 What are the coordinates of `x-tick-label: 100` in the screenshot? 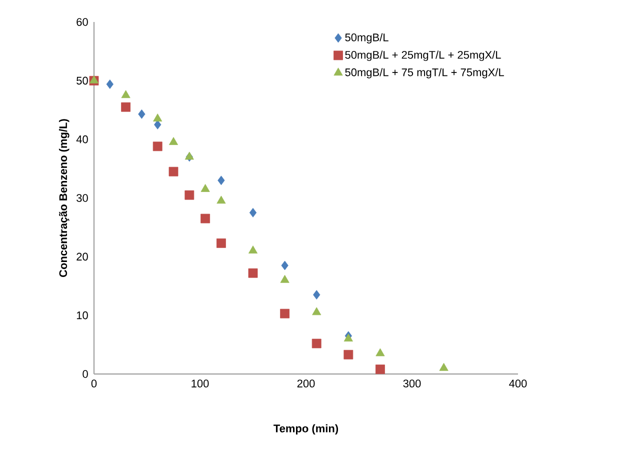 It's located at (200, 384).